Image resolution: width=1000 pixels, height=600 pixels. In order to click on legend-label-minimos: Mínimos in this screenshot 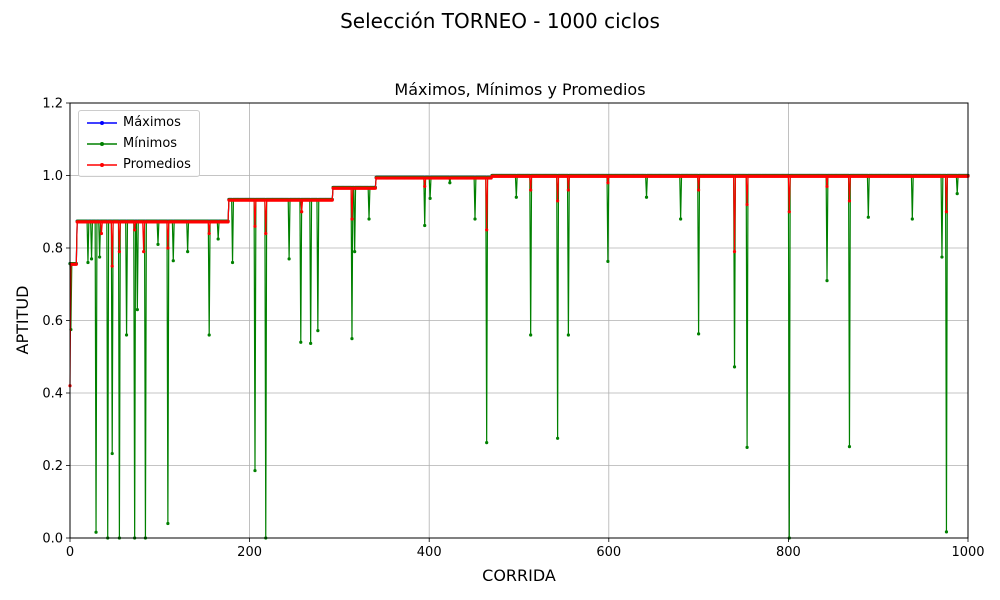, I will do `click(150, 143)`.